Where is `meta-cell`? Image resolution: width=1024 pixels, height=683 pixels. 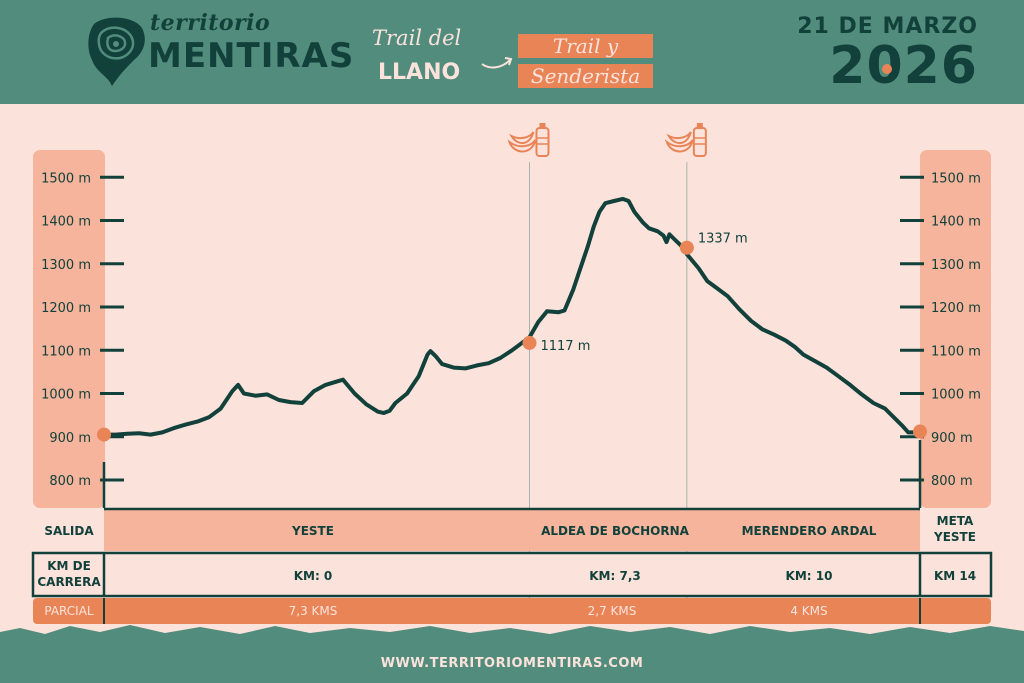 meta-cell is located at coordinates (955, 529).